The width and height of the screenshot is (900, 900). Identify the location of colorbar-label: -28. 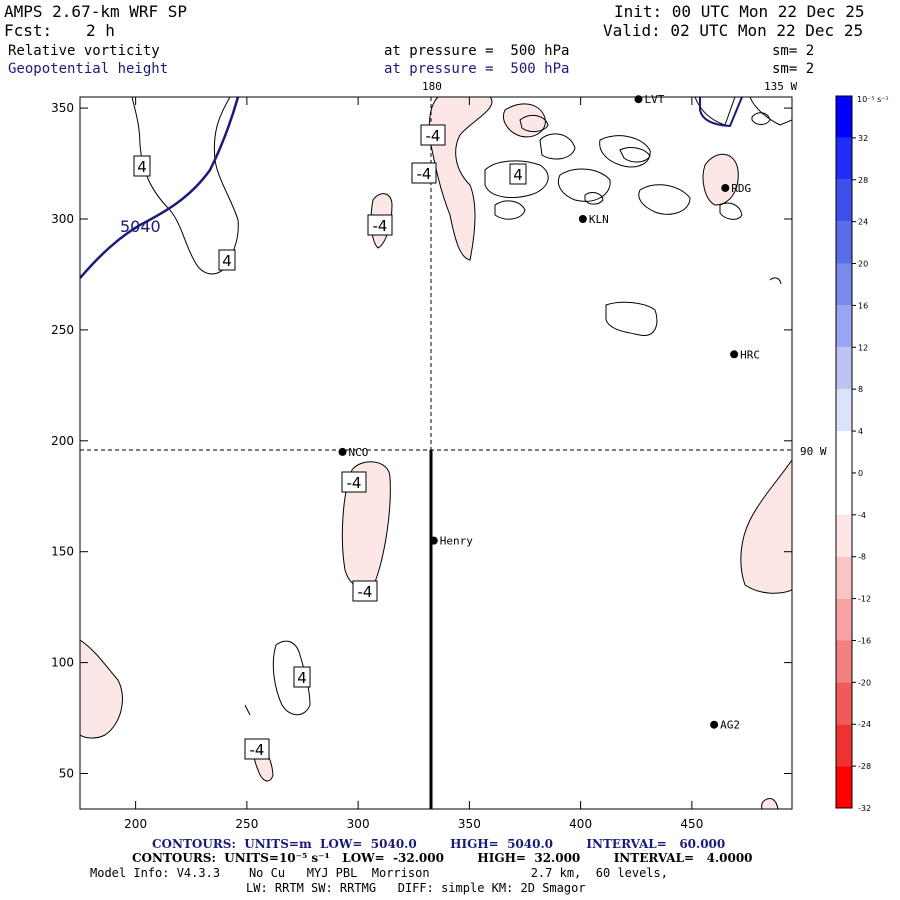
(864, 766).